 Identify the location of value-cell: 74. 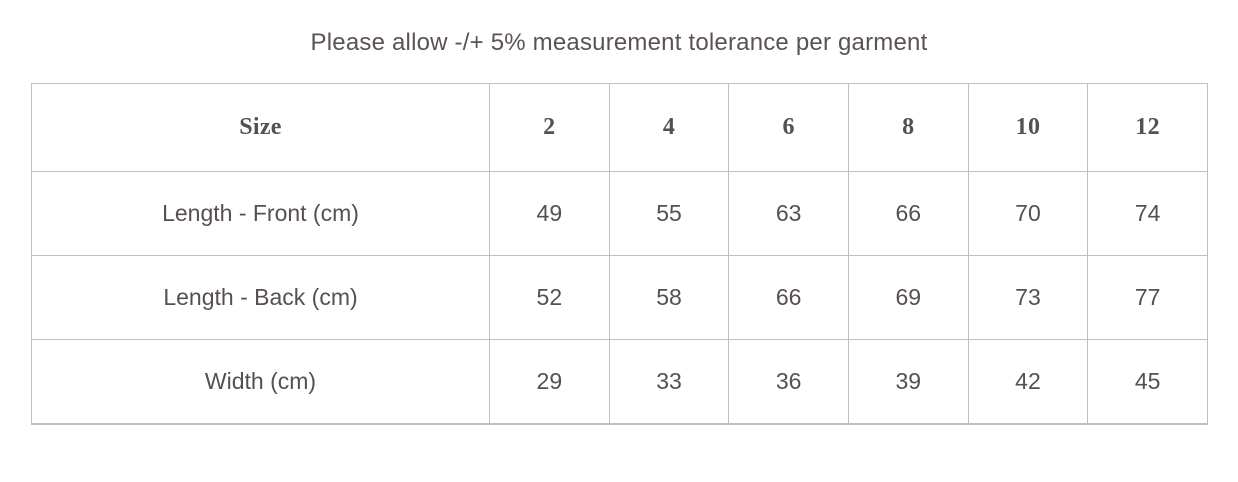
(1147, 213).